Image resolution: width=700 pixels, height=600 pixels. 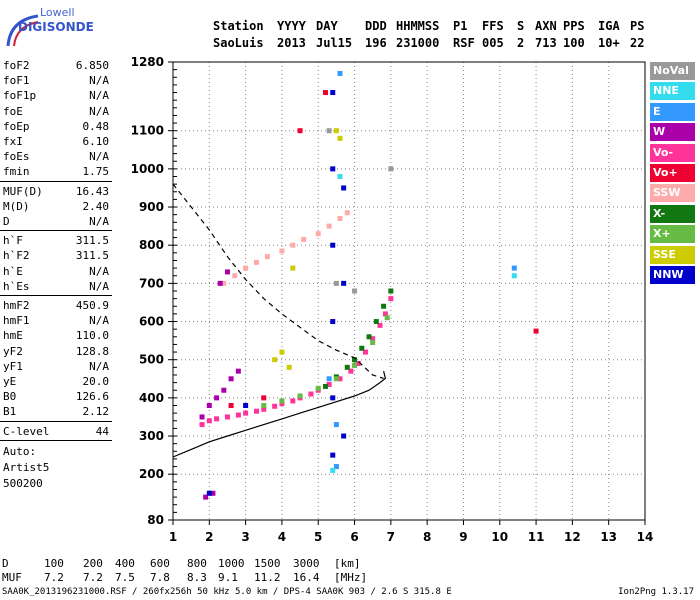 What do you see at coordinates (347, 563) in the screenshot?
I see `footer-d-cell: [km]` at bounding box center [347, 563].